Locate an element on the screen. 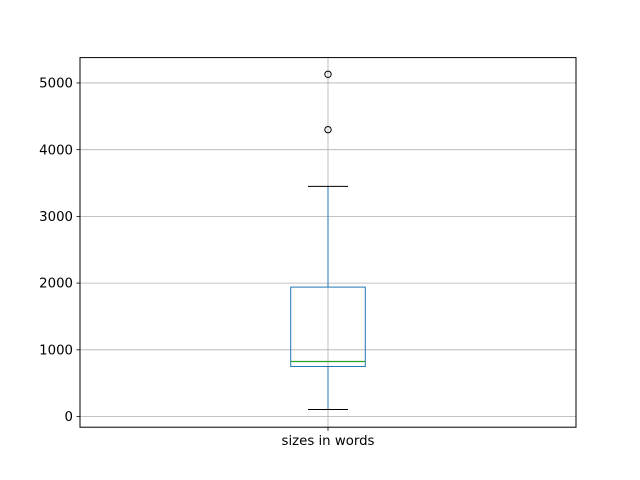  y-tick-label: 4000 is located at coordinates (56, 150).